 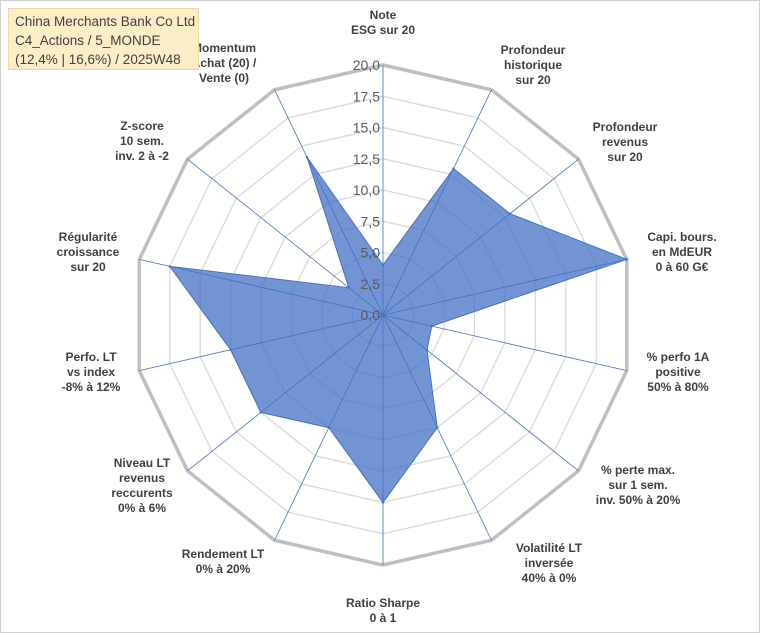 What do you see at coordinates (371, 315) in the screenshot?
I see `radial-tick-label: 0,0` at bounding box center [371, 315].